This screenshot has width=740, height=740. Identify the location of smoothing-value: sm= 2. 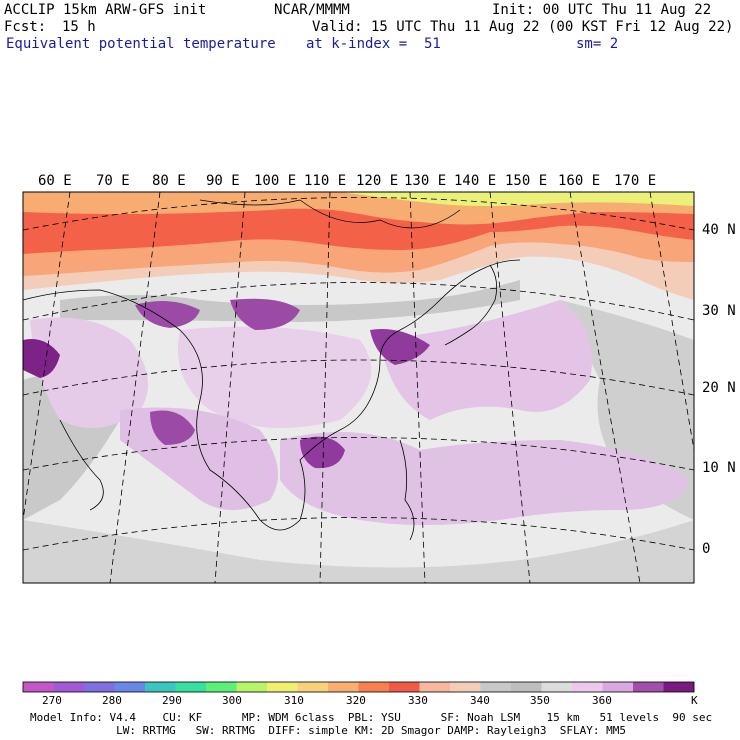
(597, 44).